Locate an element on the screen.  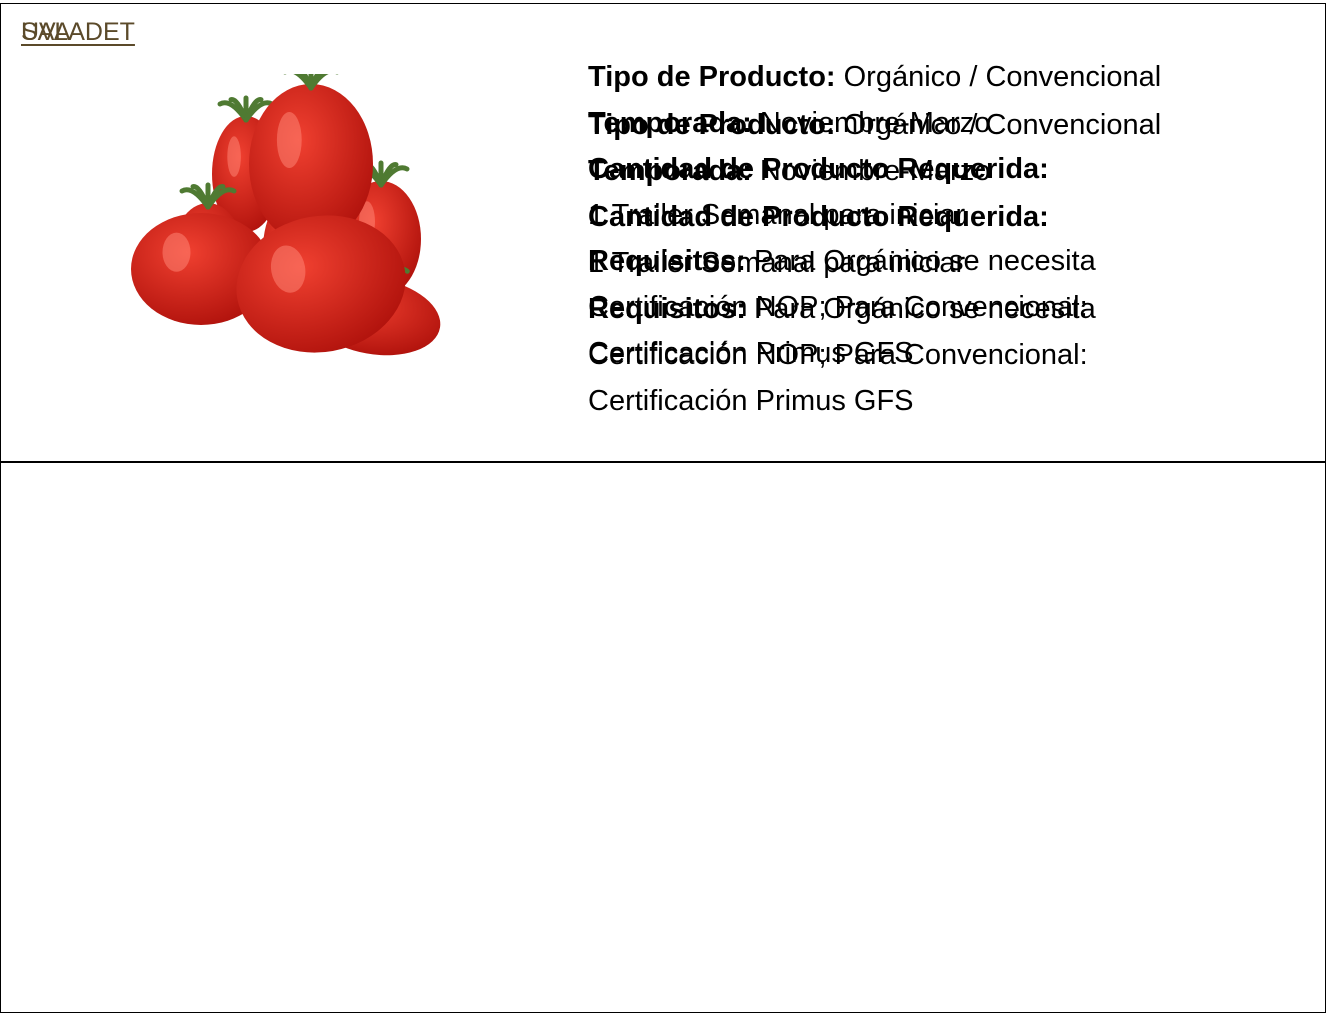
product-link: UVA is located at coordinates (46, 32).